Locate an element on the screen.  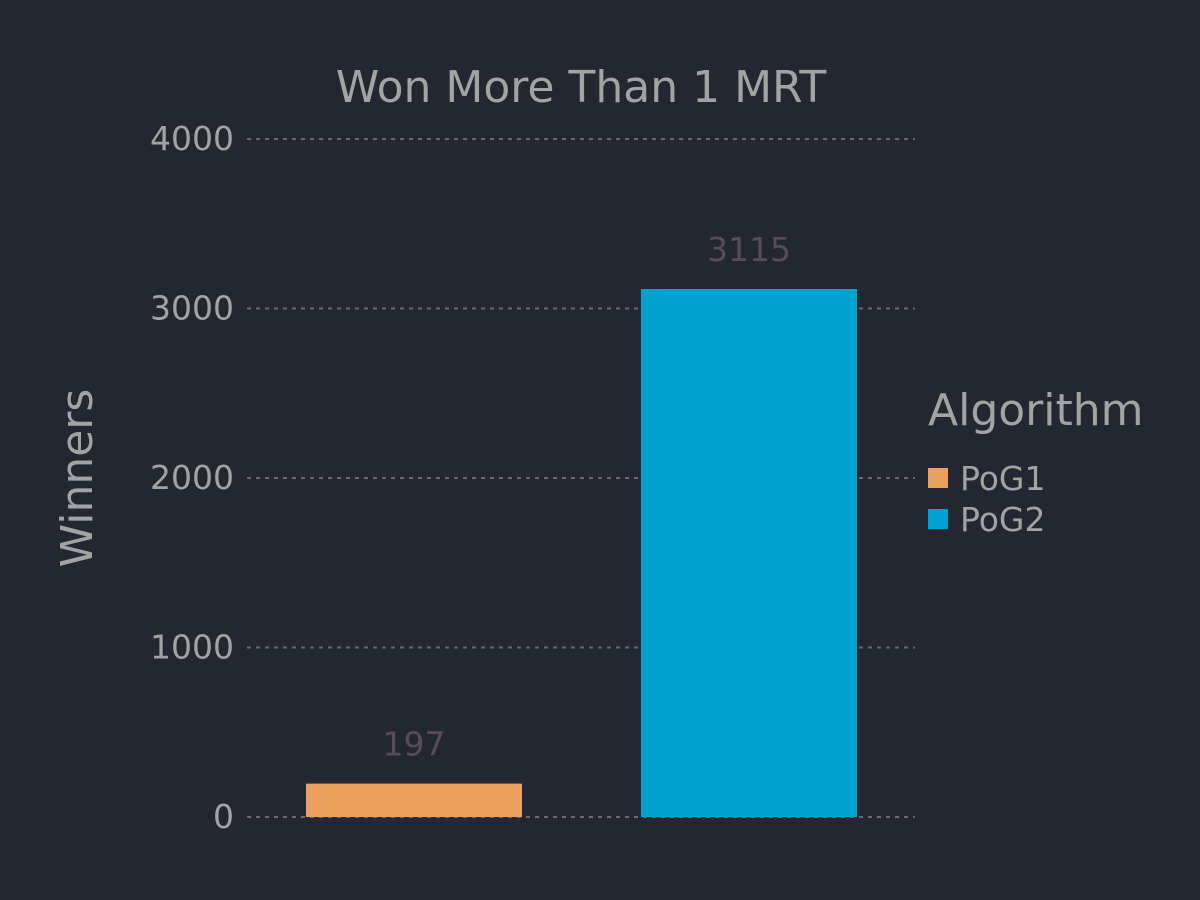
y-tick-labels: 0 1000 2000 3000 4000 is located at coordinates (192, 477).